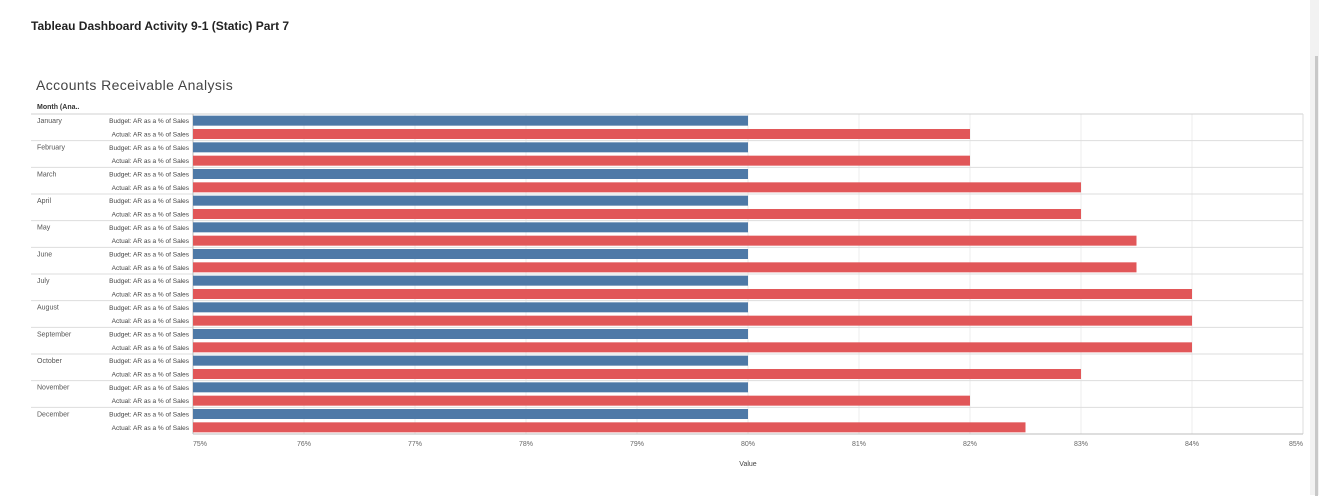  I want to click on scrollbar-thumb, so click(1316, 276).